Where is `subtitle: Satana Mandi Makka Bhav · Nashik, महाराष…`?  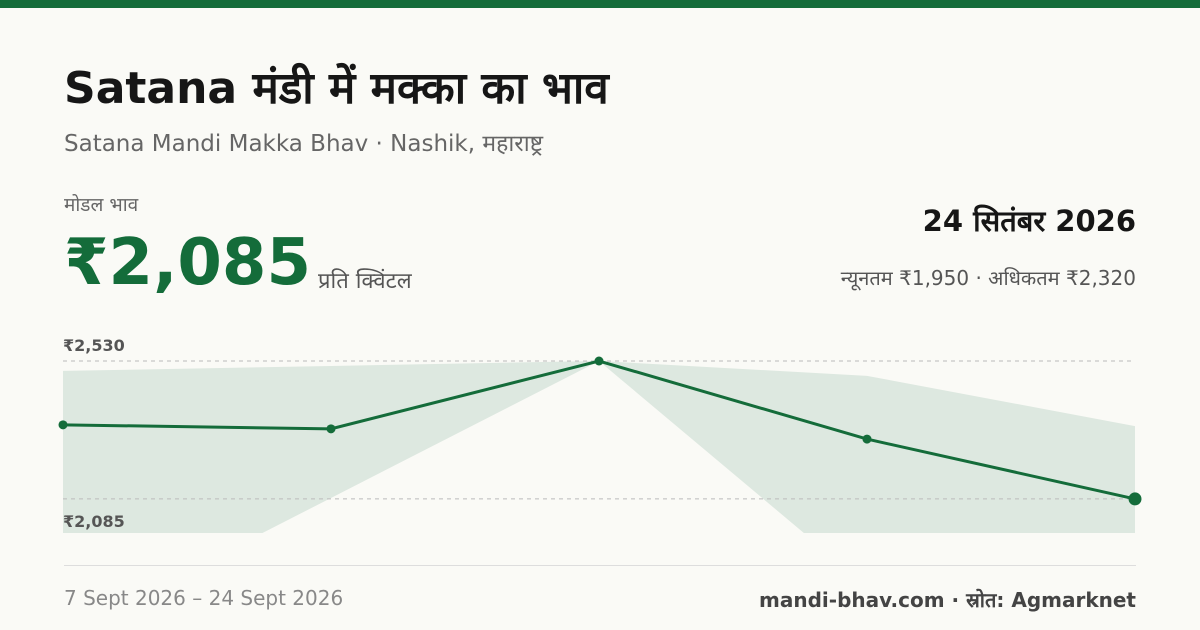
subtitle: Satana Mandi Makka Bhav · Nashik, महाराष… is located at coordinates (304, 144).